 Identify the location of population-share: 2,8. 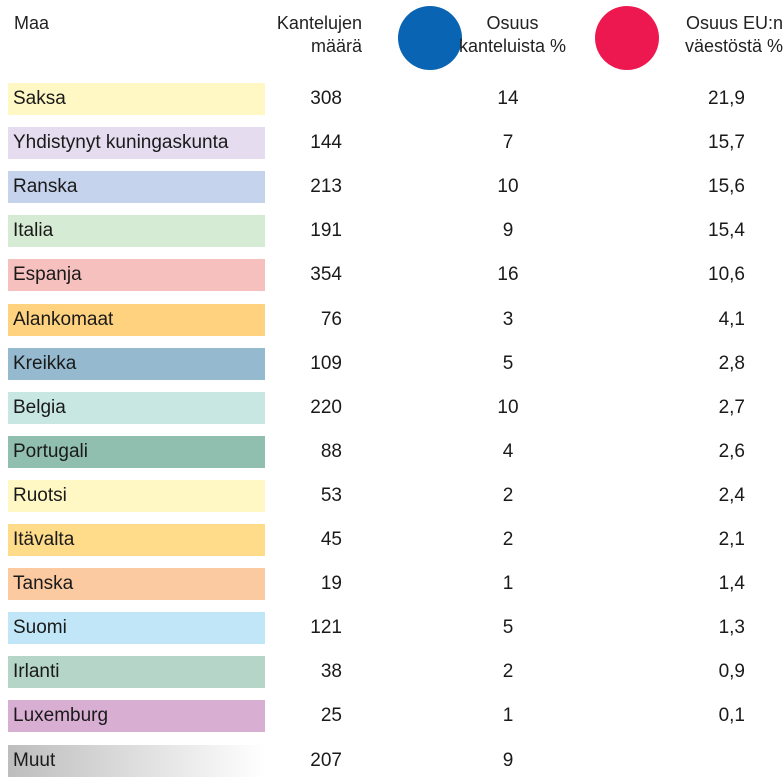
(731, 363).